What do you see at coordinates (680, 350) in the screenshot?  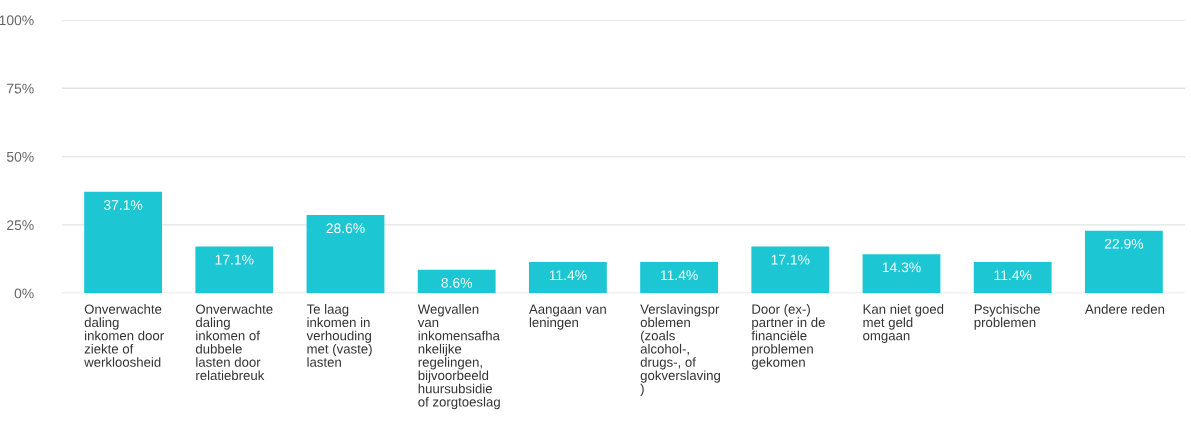 I see `x-tick-label: Verslavingspr oblemen (zoals alcohol-, drugs-, of gokverslaving )` at bounding box center [680, 350].